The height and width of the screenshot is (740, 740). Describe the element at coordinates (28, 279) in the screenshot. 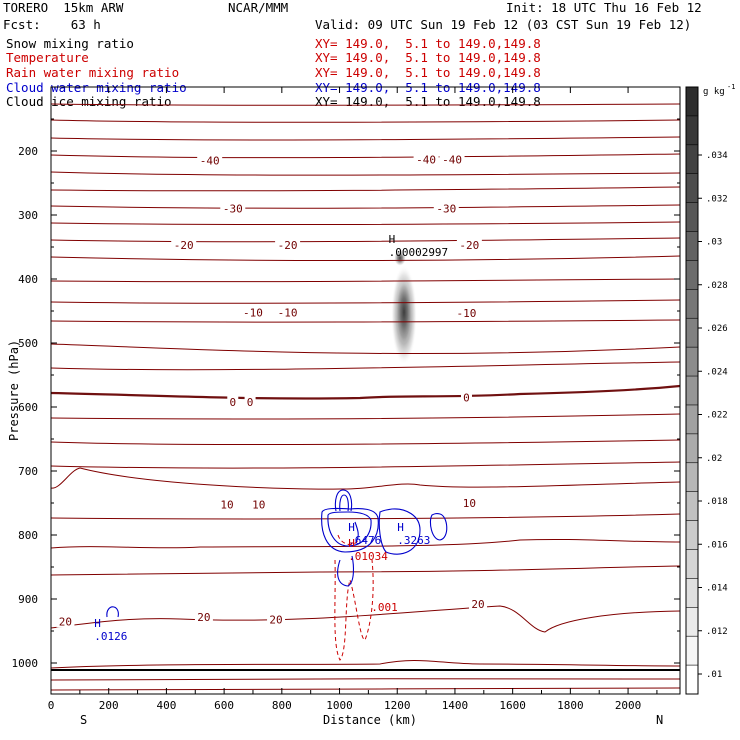

I see `y-tick-label: 400` at that location.